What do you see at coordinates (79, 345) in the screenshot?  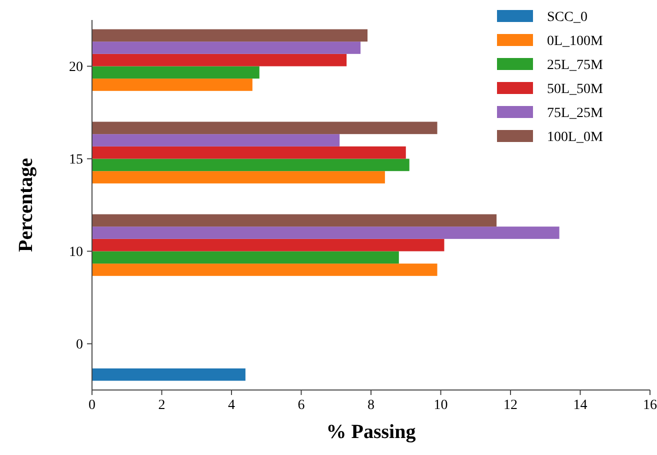 I see `y-tick-label: 0` at bounding box center [79, 345].